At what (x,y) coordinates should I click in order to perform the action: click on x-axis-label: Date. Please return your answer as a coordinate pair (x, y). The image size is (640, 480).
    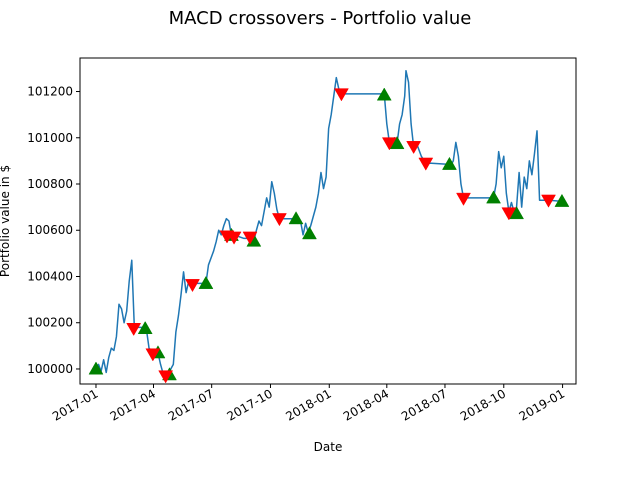
    Looking at the image, I should click on (328, 447).